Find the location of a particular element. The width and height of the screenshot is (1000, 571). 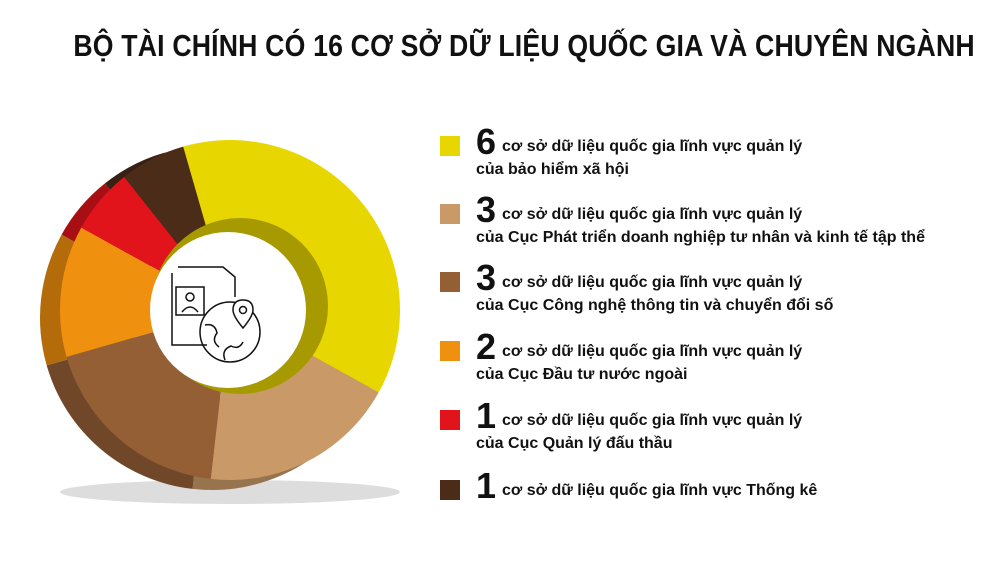

center-hole is located at coordinates (228, 310).